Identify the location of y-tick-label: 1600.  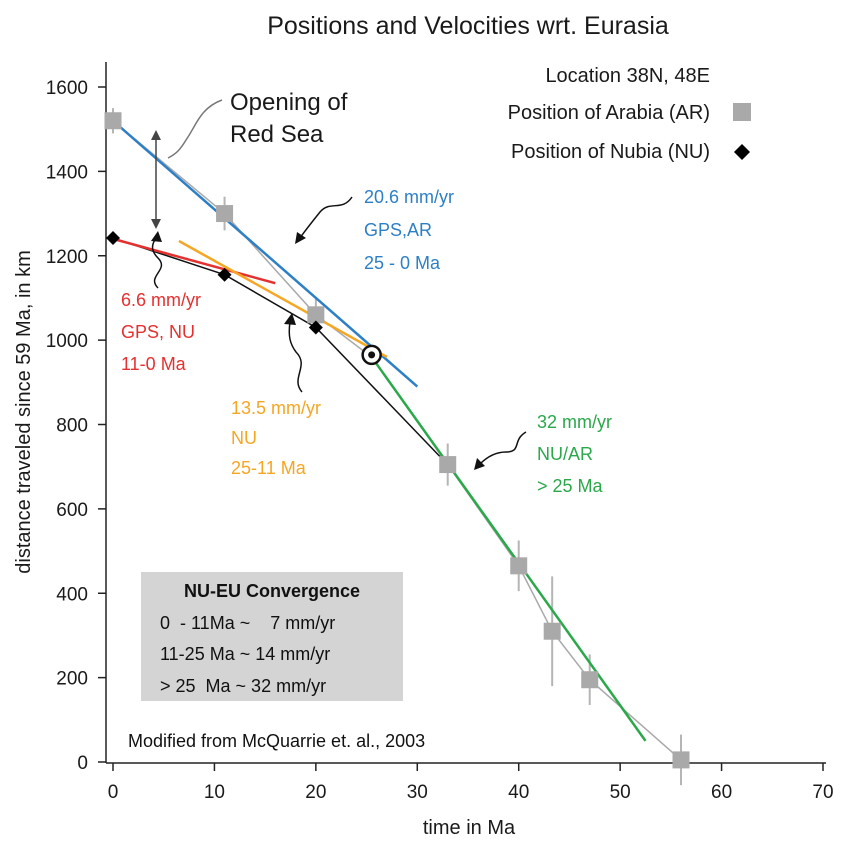
(67, 88).